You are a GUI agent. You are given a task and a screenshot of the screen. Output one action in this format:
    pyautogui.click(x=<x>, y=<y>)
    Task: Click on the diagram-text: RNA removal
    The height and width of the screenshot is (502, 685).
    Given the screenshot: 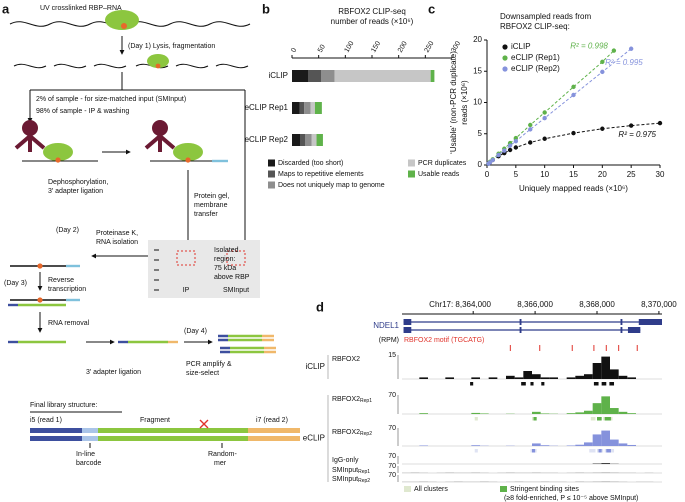 What is the action you would take?
    pyautogui.click(x=69, y=323)
    